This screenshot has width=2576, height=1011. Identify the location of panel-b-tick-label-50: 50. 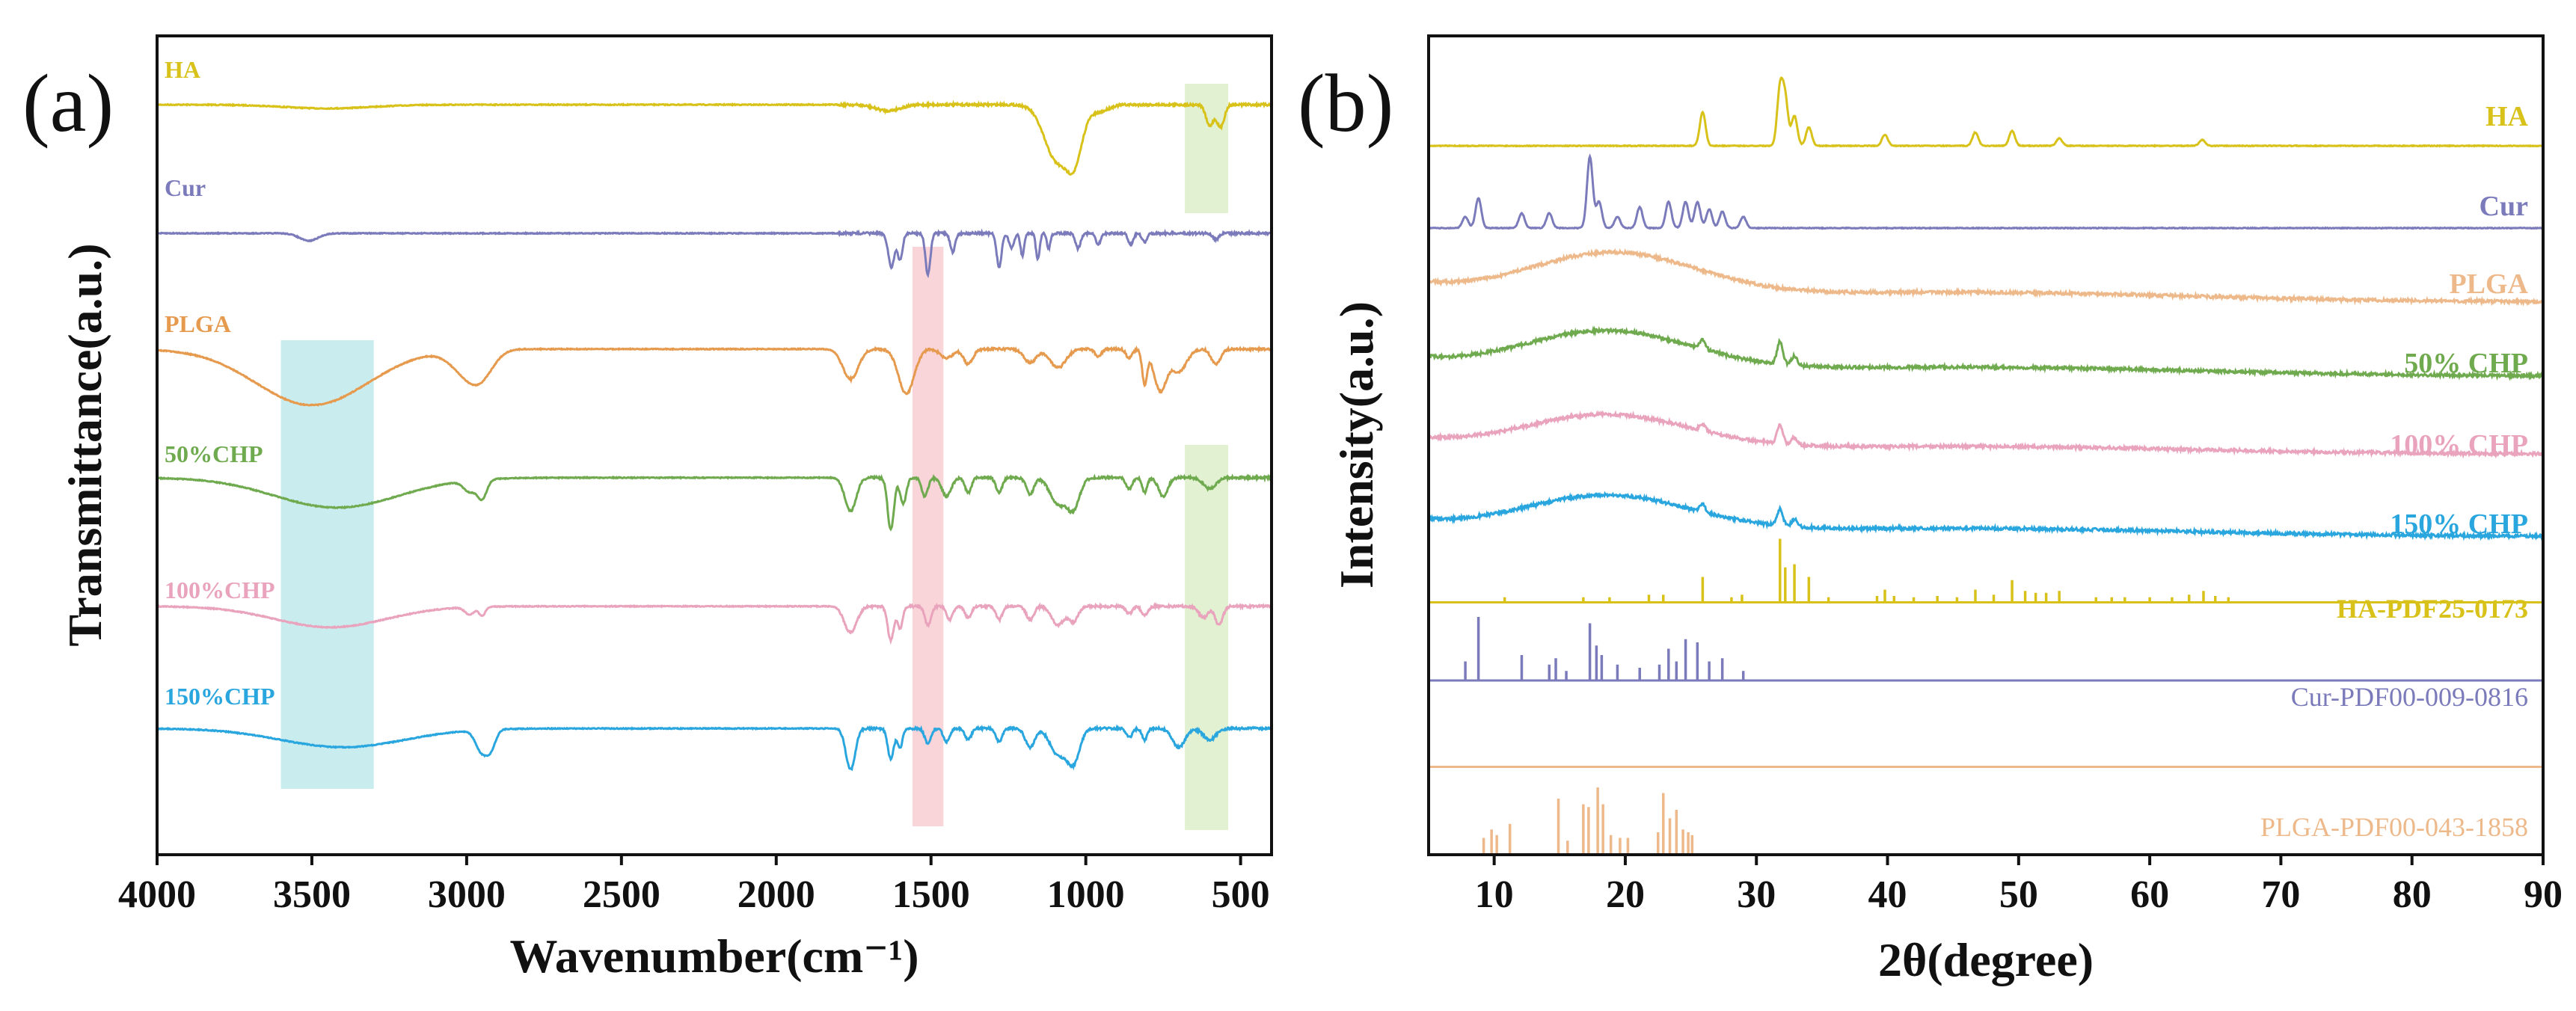
(2018, 894).